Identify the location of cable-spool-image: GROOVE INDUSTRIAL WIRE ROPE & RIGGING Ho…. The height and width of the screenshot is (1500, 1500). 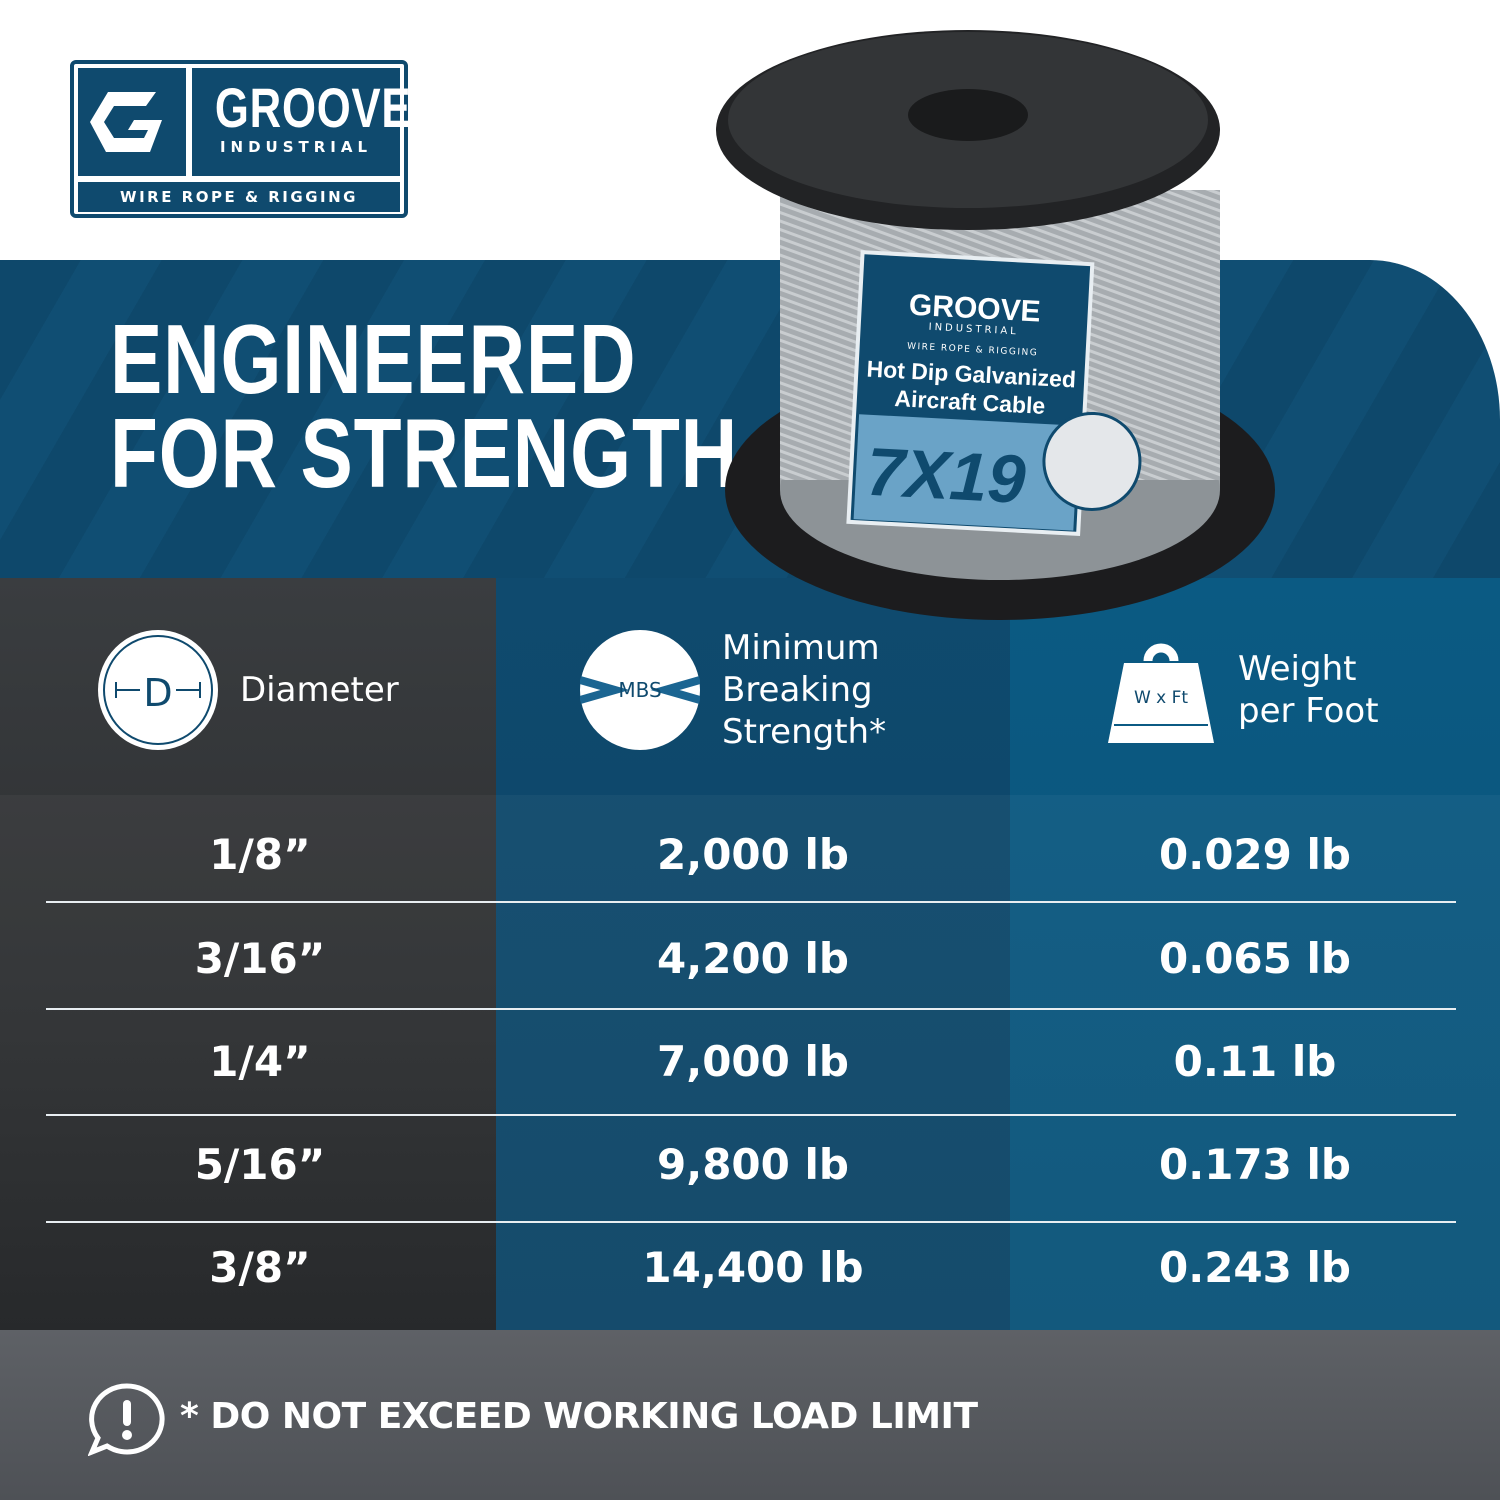
(995, 325).